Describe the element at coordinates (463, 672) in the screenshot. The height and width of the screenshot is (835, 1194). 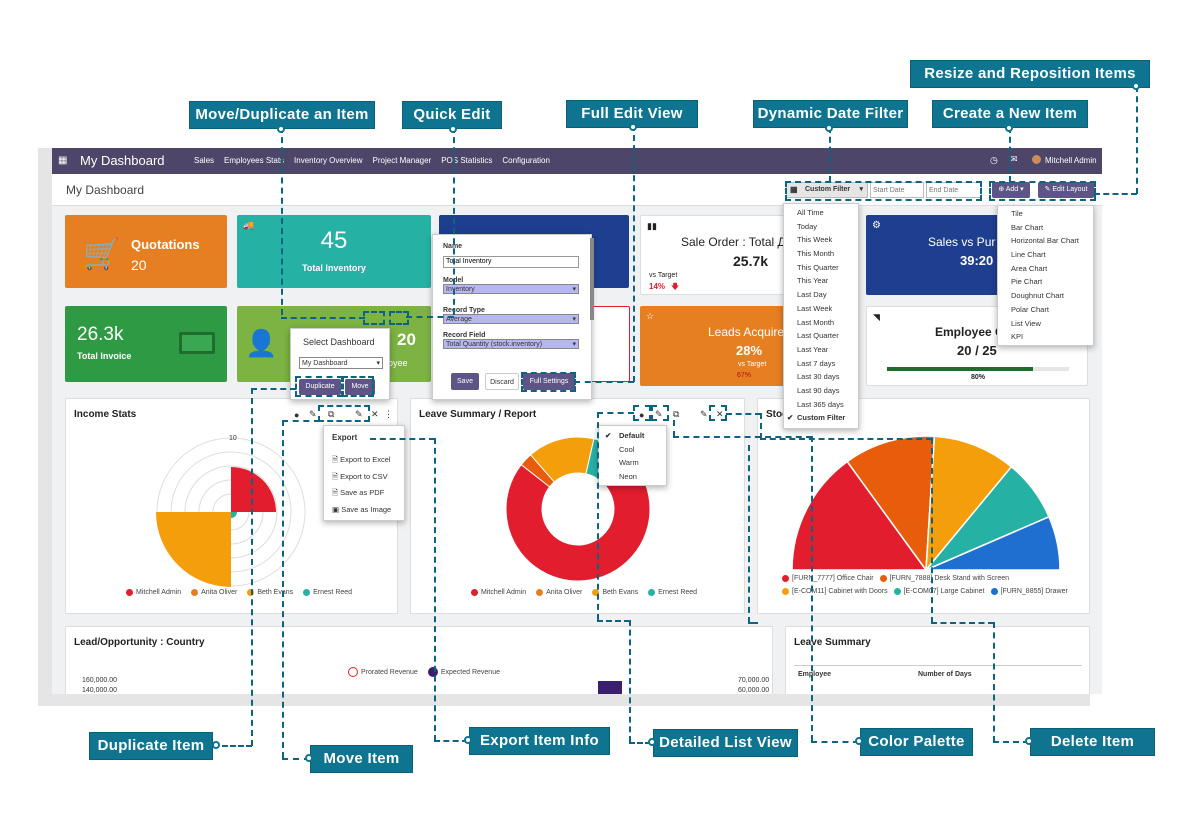
I see `legend-item: Expected Revenue` at that location.